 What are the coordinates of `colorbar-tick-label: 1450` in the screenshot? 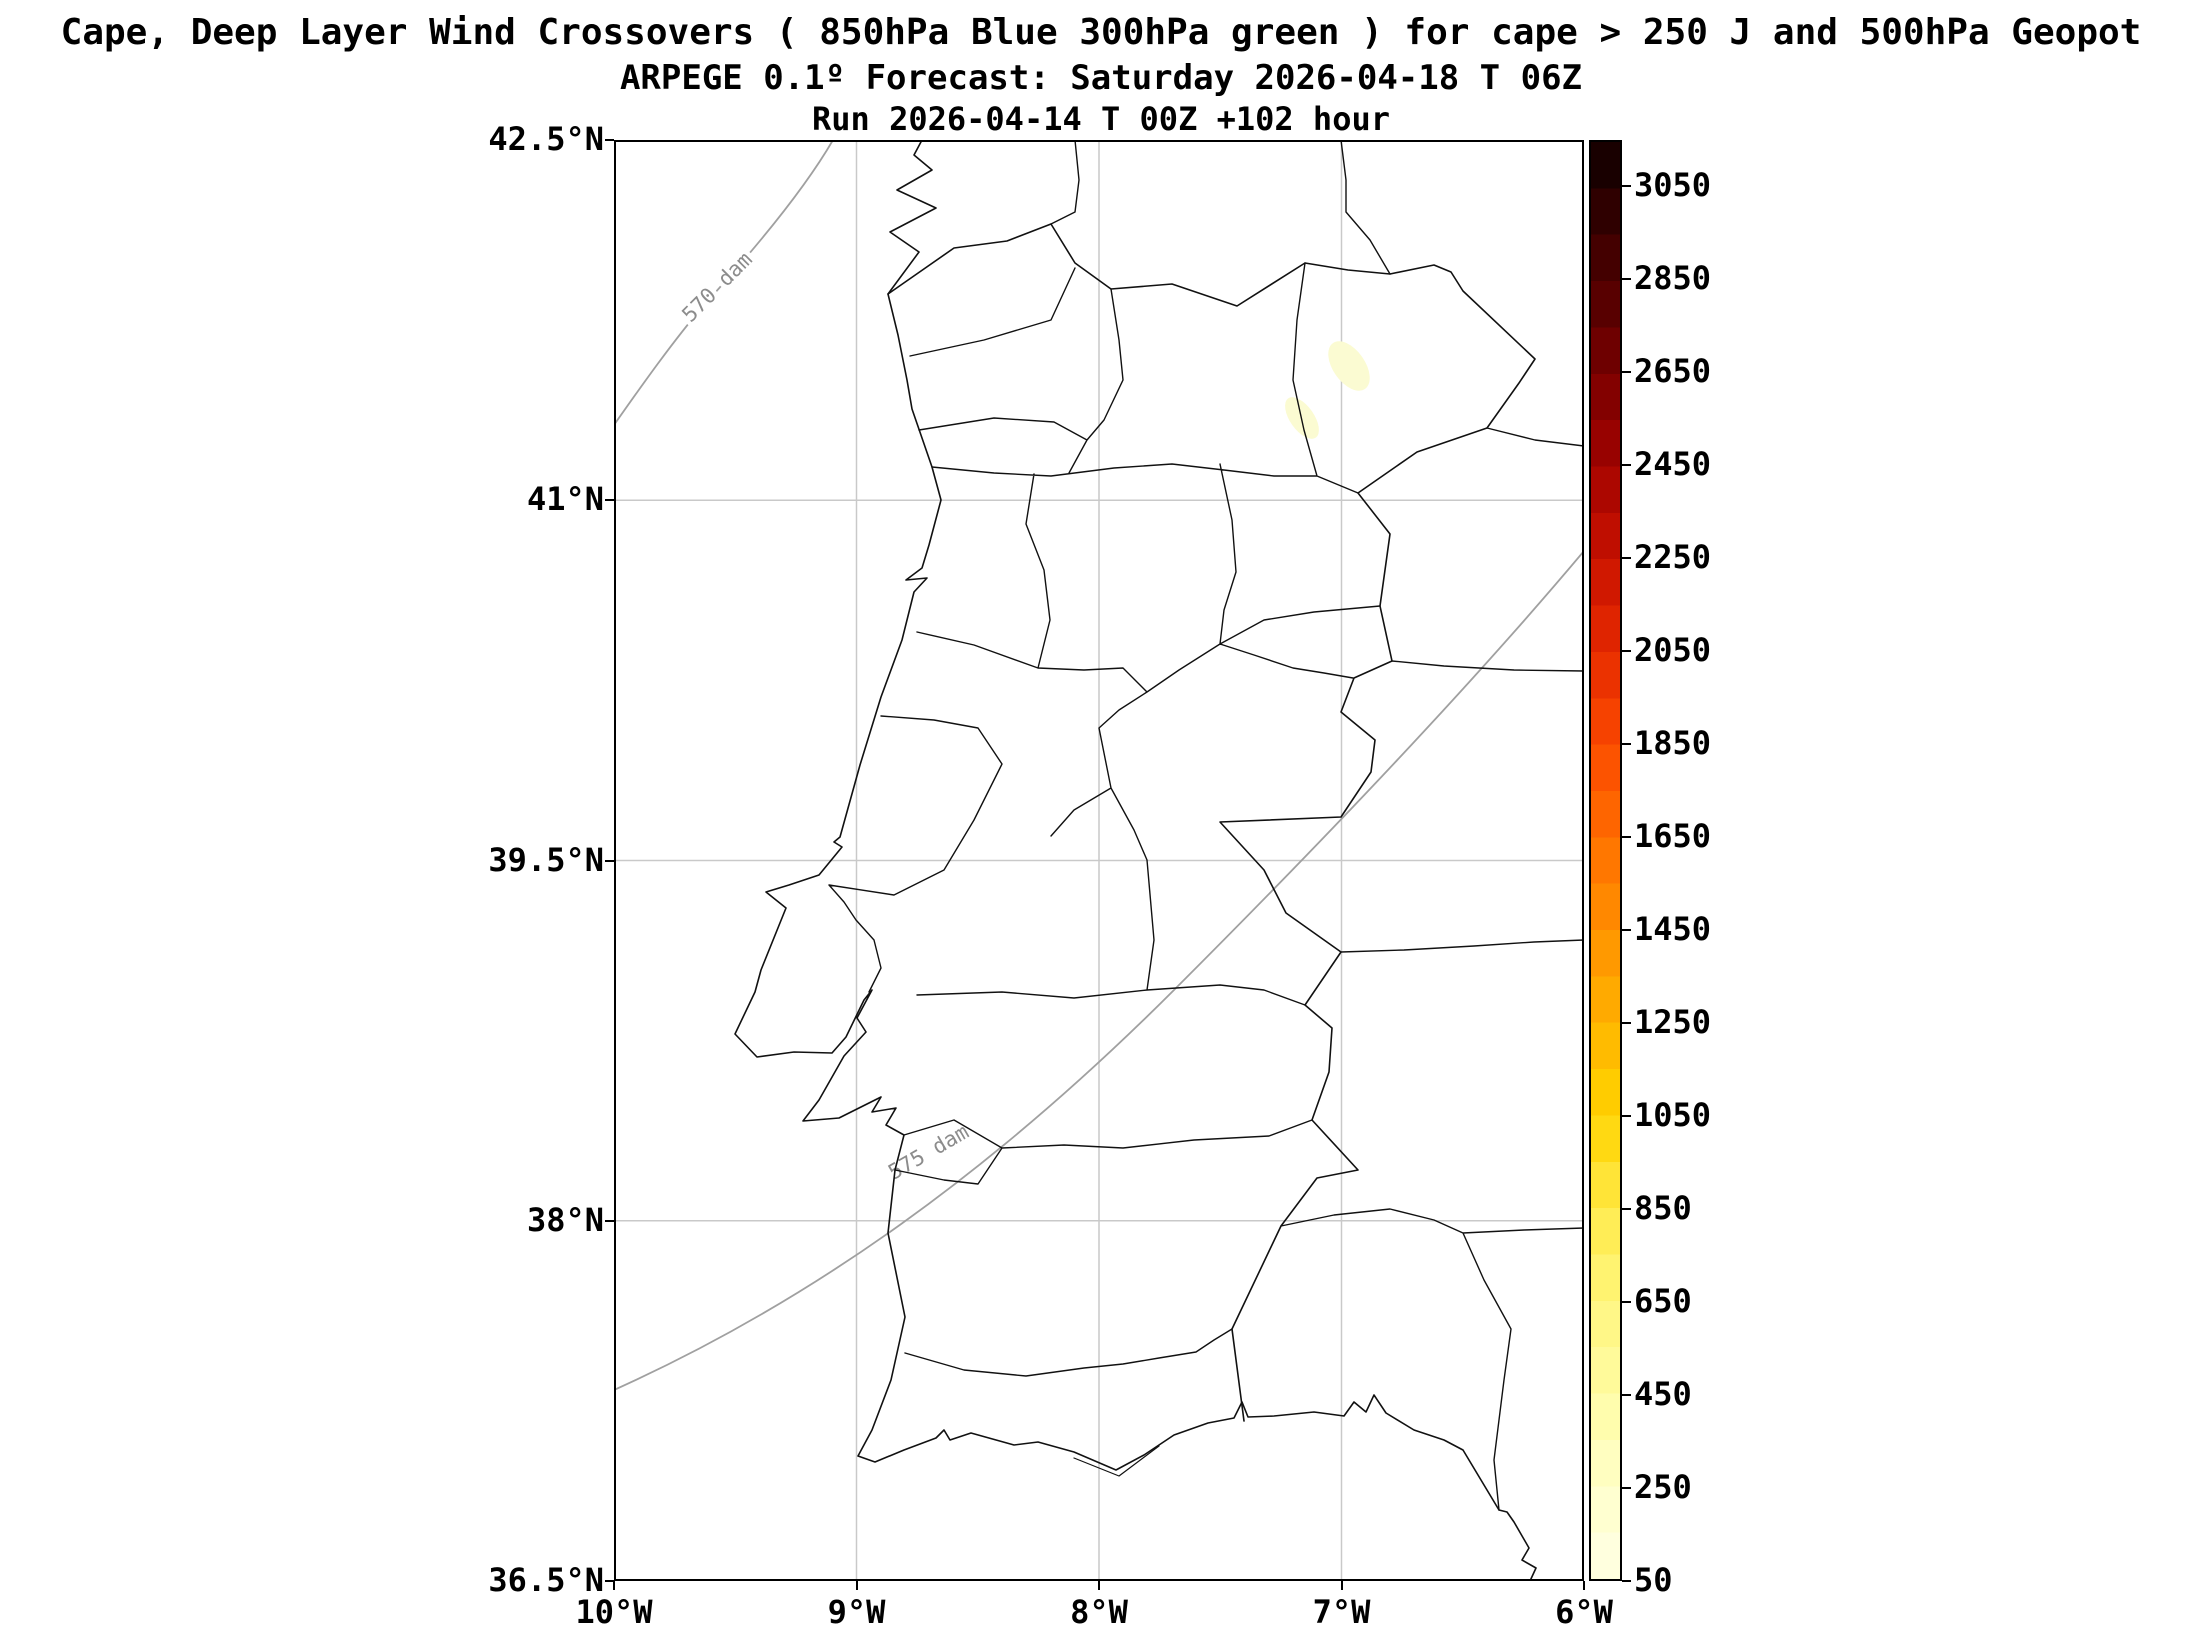 It's located at (1673, 929).